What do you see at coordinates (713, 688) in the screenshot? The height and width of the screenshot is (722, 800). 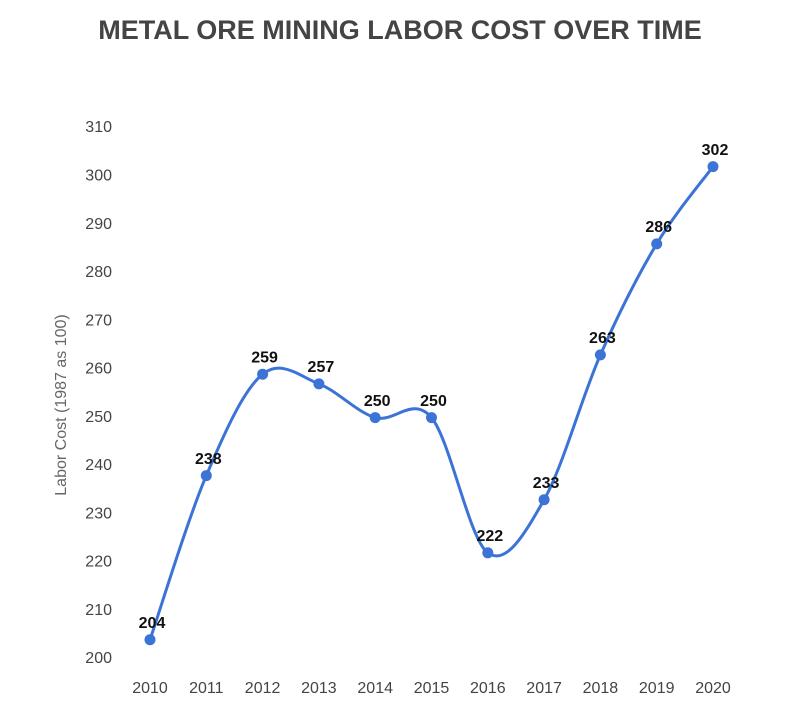 I see `x-tick-label: 2020` at bounding box center [713, 688].